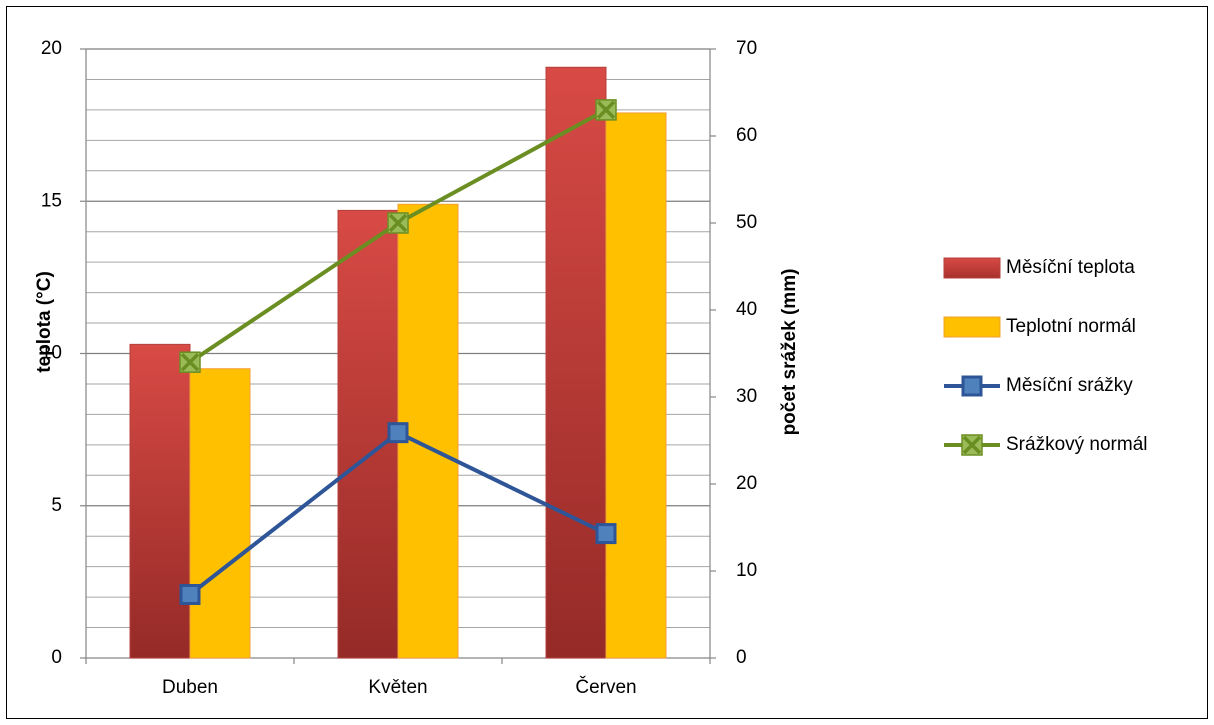 The width and height of the screenshot is (1214, 725). I want to click on y2-tick-label: 10, so click(746, 570).